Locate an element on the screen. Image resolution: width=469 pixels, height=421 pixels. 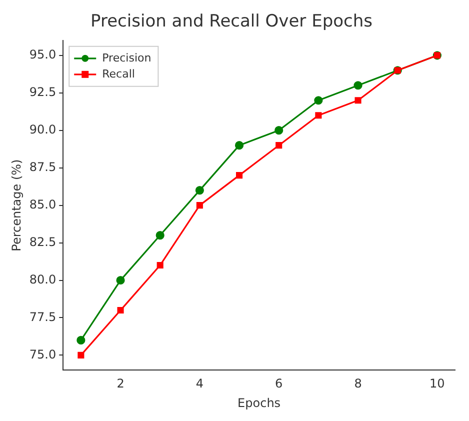
x-tick-label: 4 is located at coordinates (200, 383).